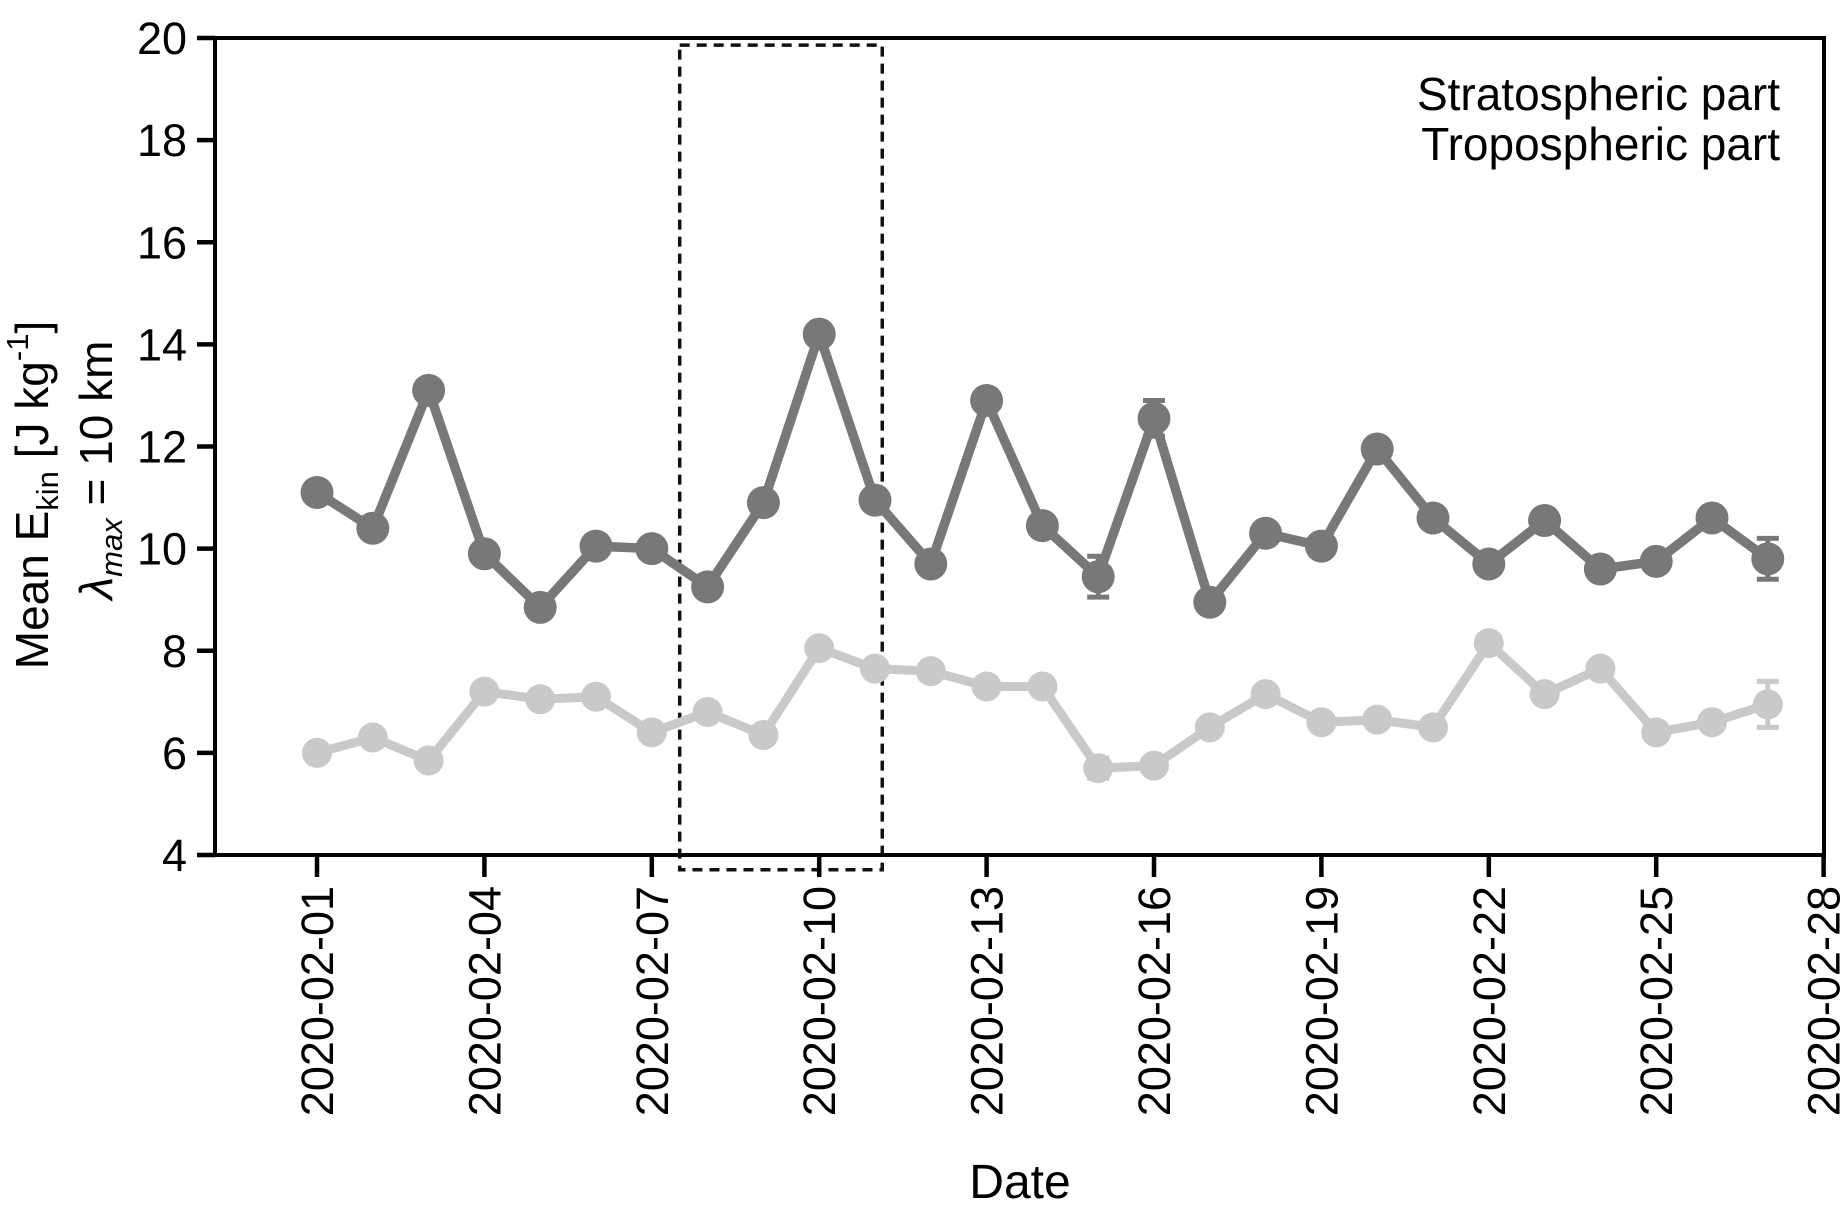  I want to click on highlight-box, so click(781, 457).